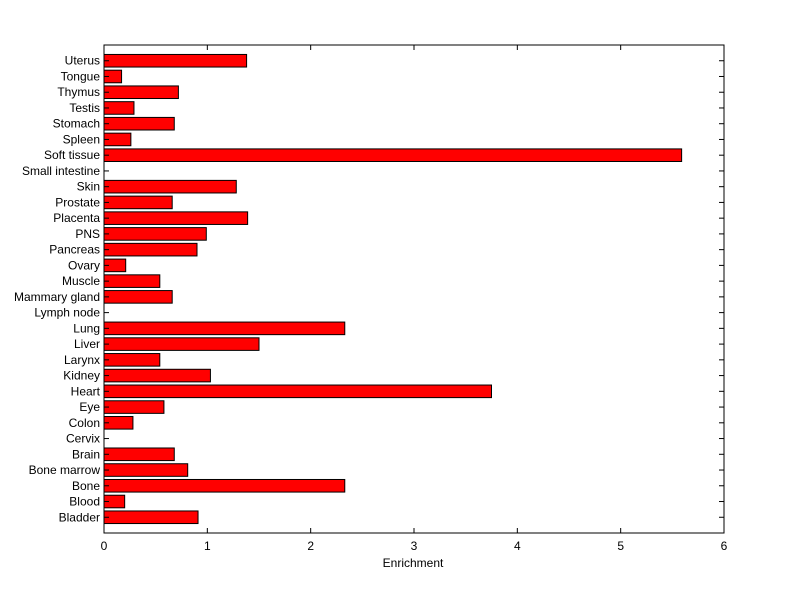  Describe the element at coordinates (79, 517) in the screenshot. I see `y-tick-label-bladder: Bladder` at that location.